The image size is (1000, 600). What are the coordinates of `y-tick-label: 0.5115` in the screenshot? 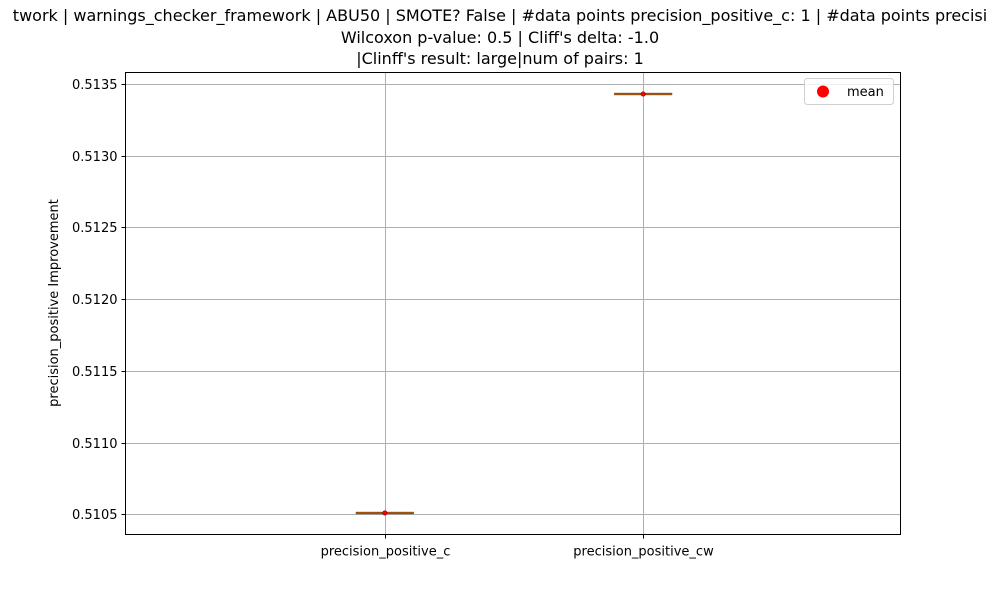 It's located at (95, 372).